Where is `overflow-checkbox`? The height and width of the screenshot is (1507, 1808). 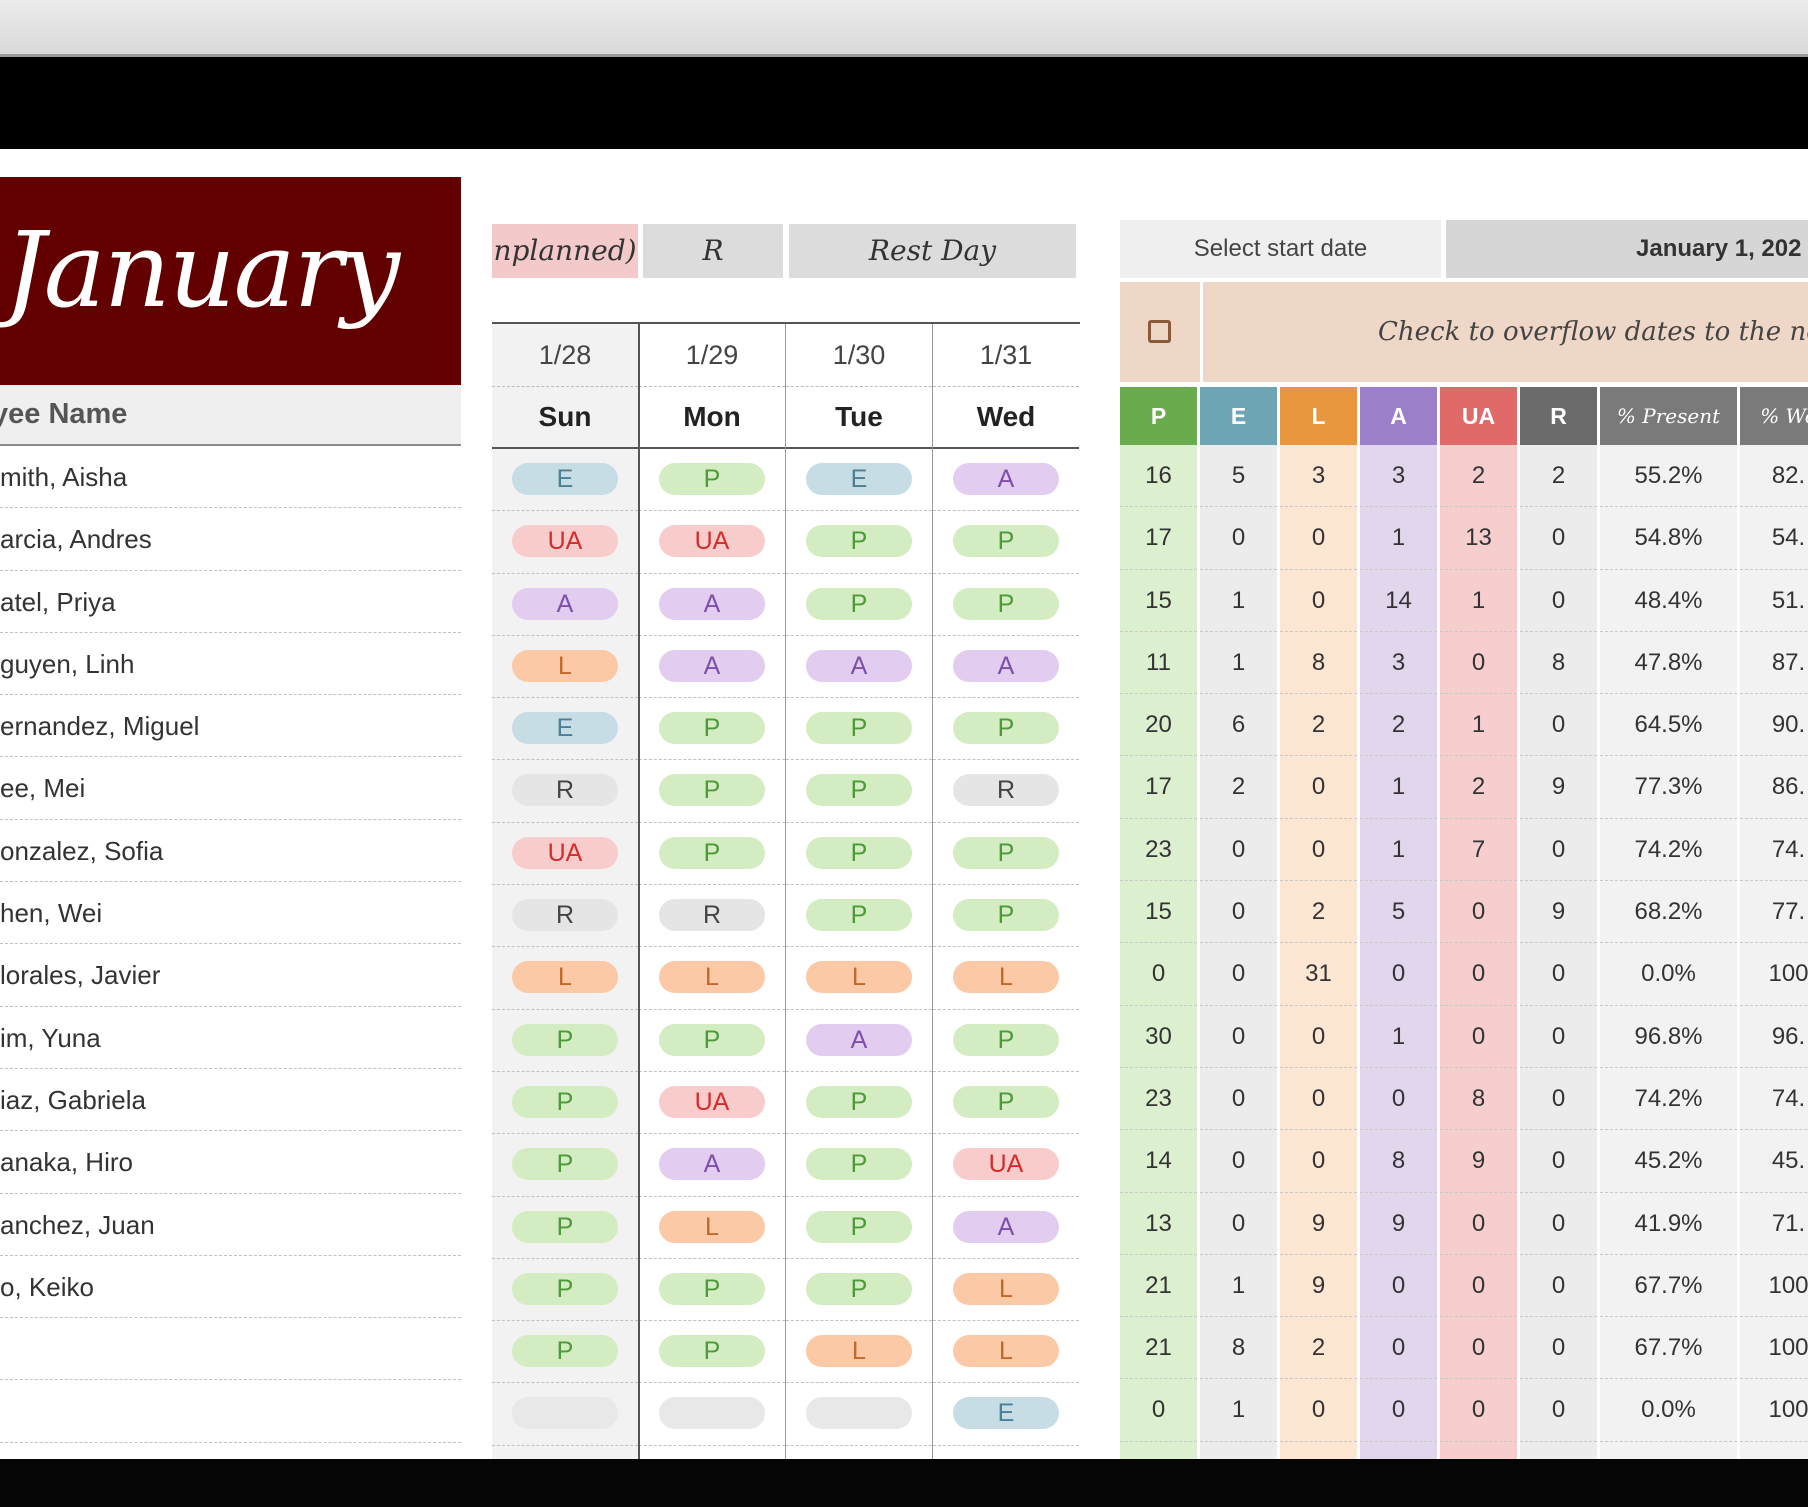 overflow-checkbox is located at coordinates (1159, 331).